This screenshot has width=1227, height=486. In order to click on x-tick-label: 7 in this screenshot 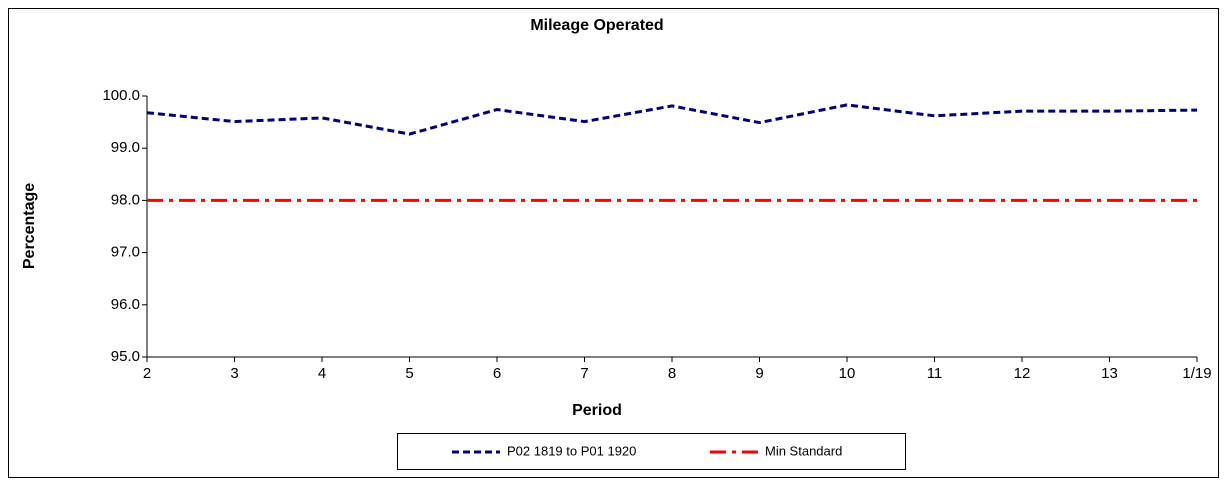, I will do `click(584, 373)`.